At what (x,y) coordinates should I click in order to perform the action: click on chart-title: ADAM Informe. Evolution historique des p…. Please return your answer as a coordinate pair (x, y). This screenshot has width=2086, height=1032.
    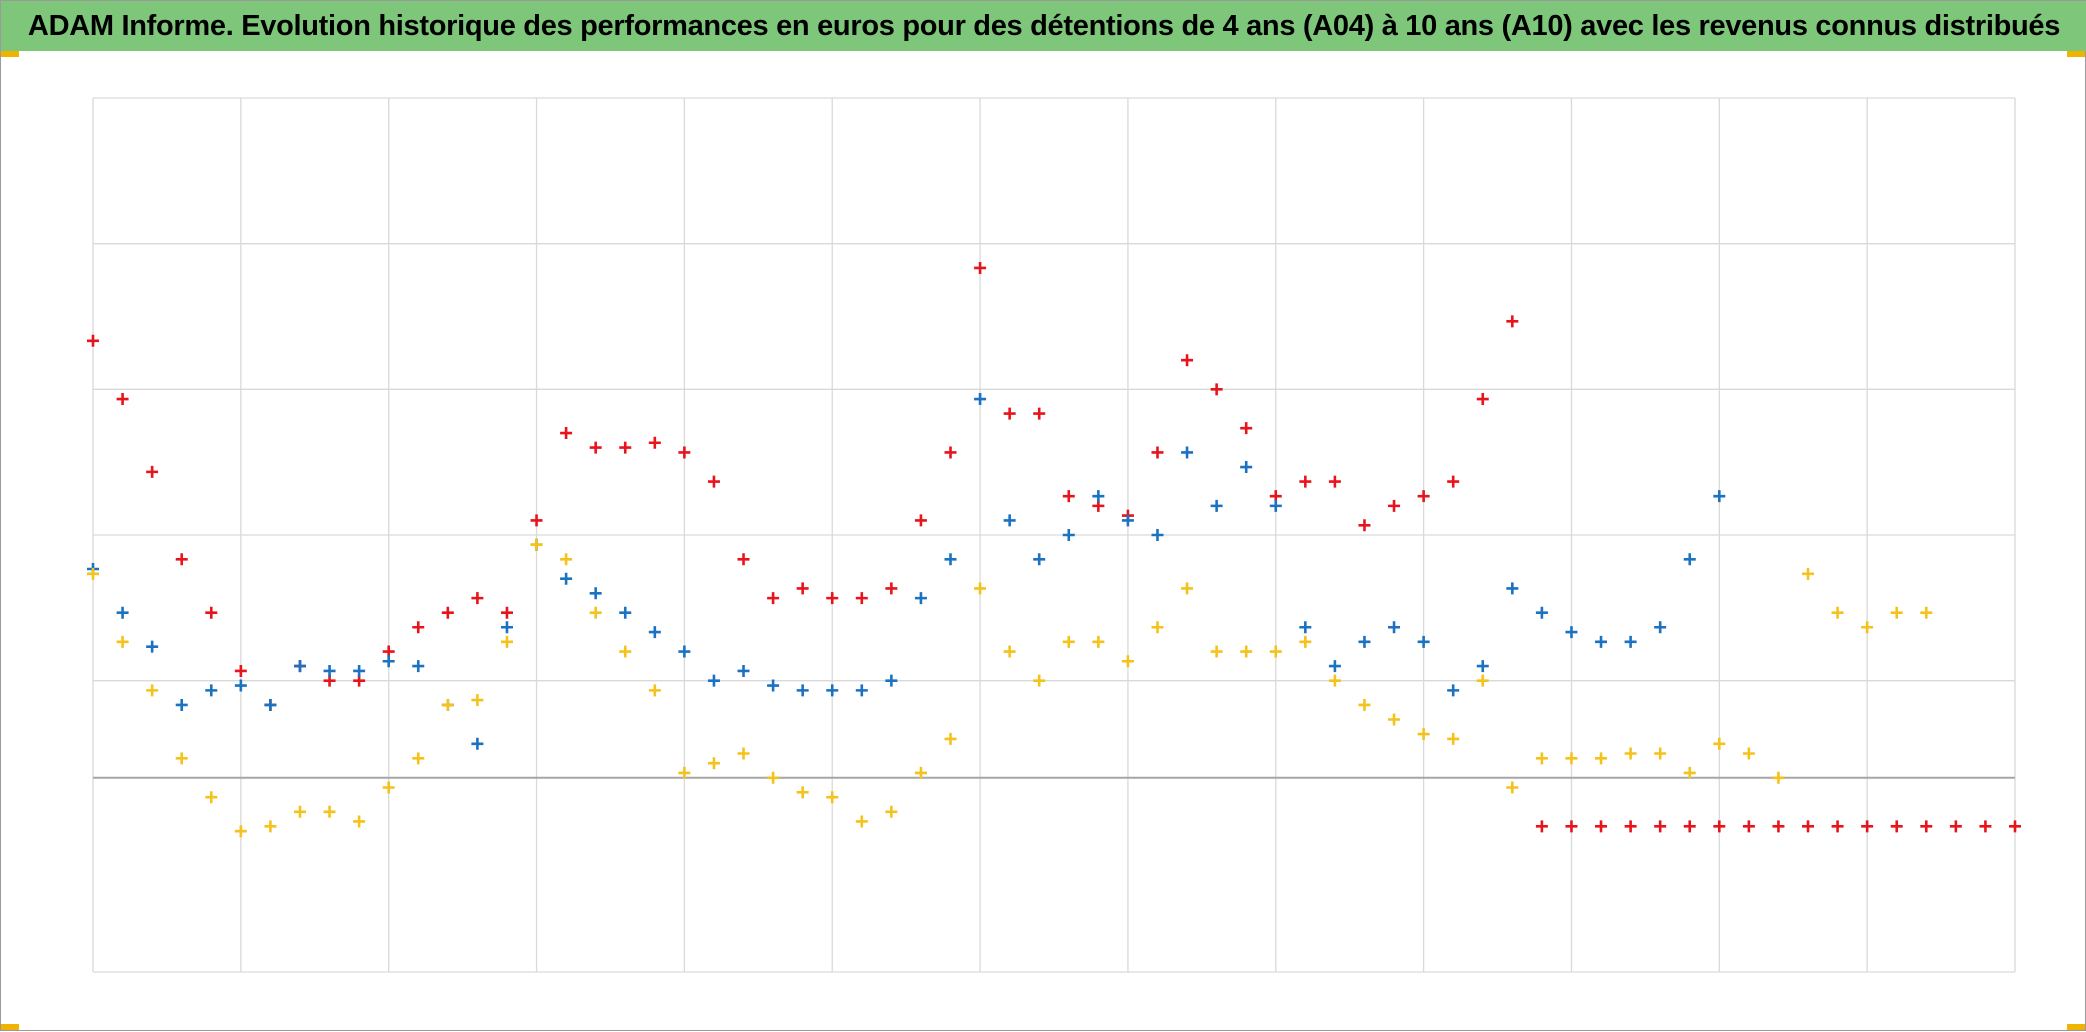
    Looking at the image, I should click on (1044, 26).